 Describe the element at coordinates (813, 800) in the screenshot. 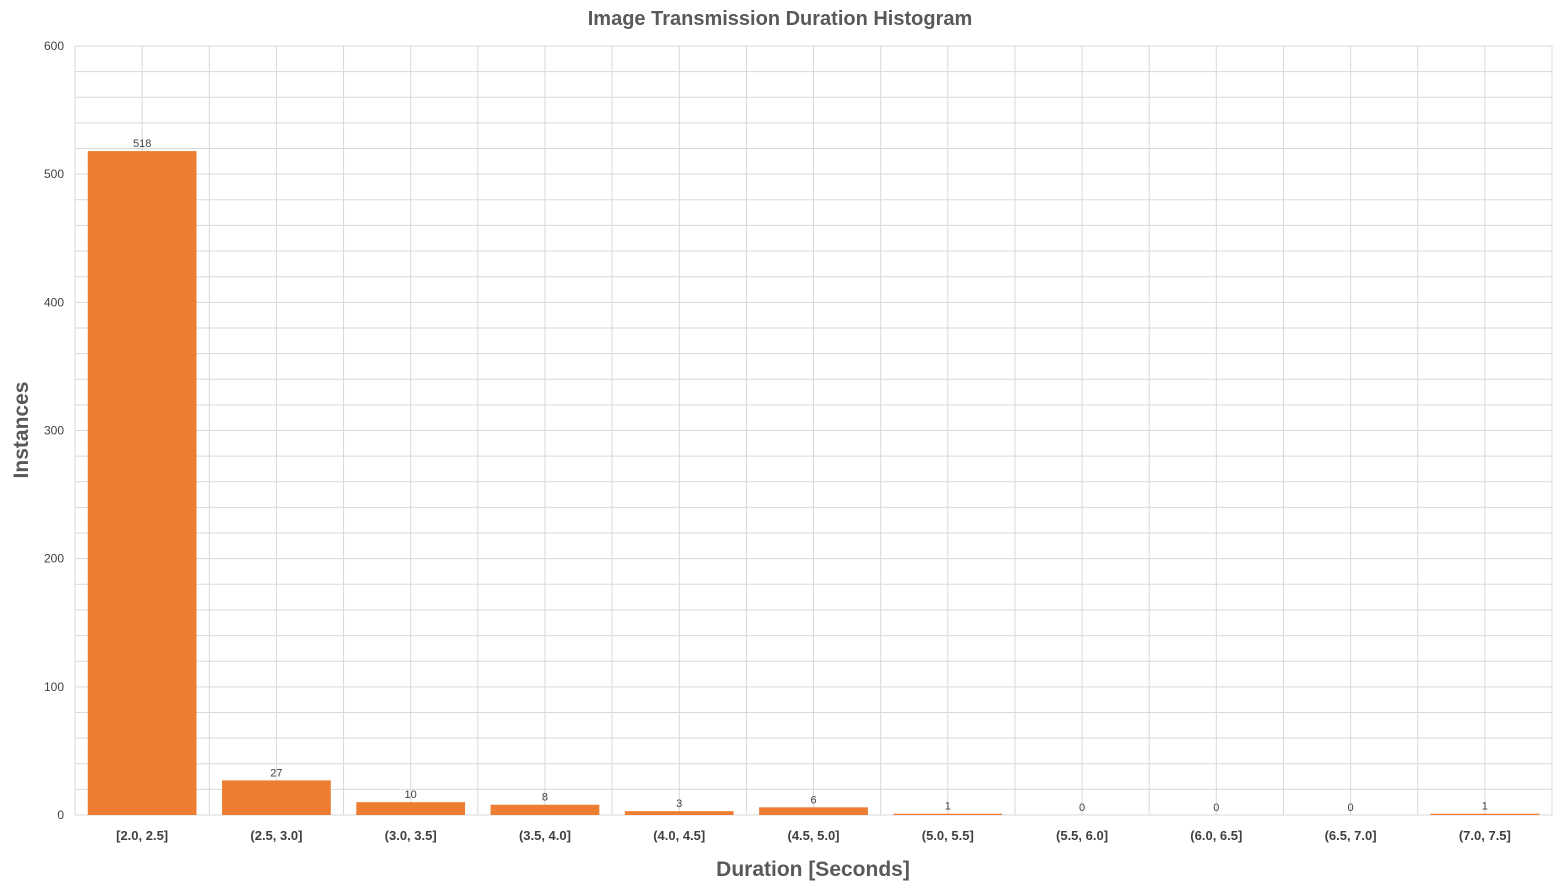

I see `data-label: 6` at that location.